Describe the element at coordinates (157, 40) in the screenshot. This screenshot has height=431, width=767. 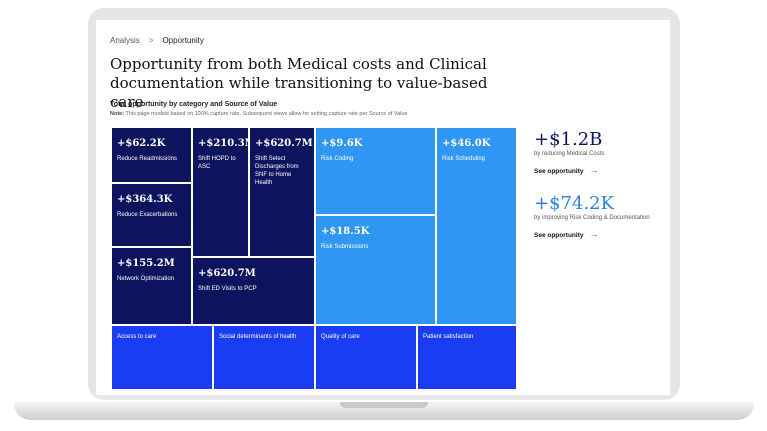
I see `breadcrumb: Analysis > Opportunity` at that location.